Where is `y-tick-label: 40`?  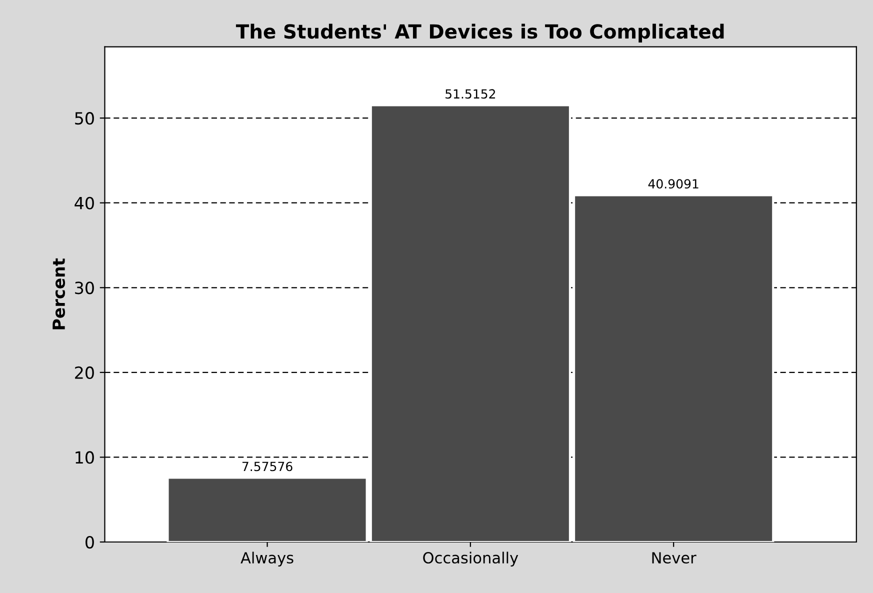
y-tick-label: 40 is located at coordinates (84, 203).